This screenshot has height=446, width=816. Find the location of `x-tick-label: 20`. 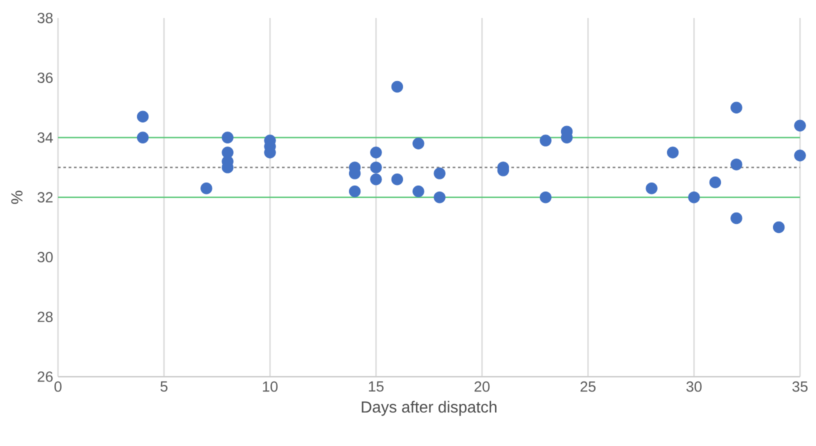

x-tick-label: 20 is located at coordinates (482, 386).